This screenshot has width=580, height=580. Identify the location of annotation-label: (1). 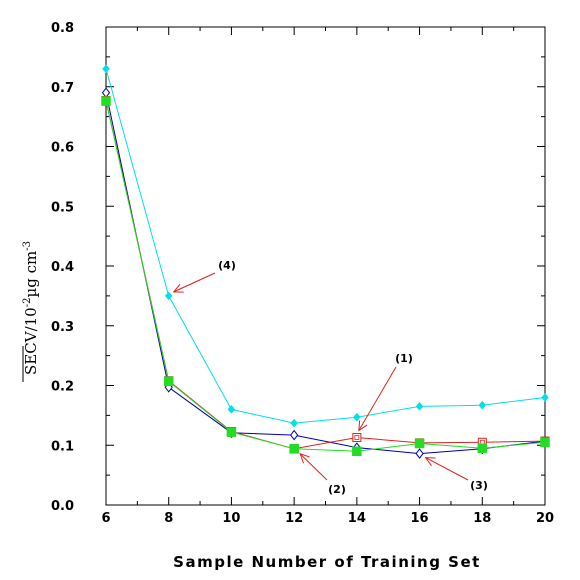
(404, 358).